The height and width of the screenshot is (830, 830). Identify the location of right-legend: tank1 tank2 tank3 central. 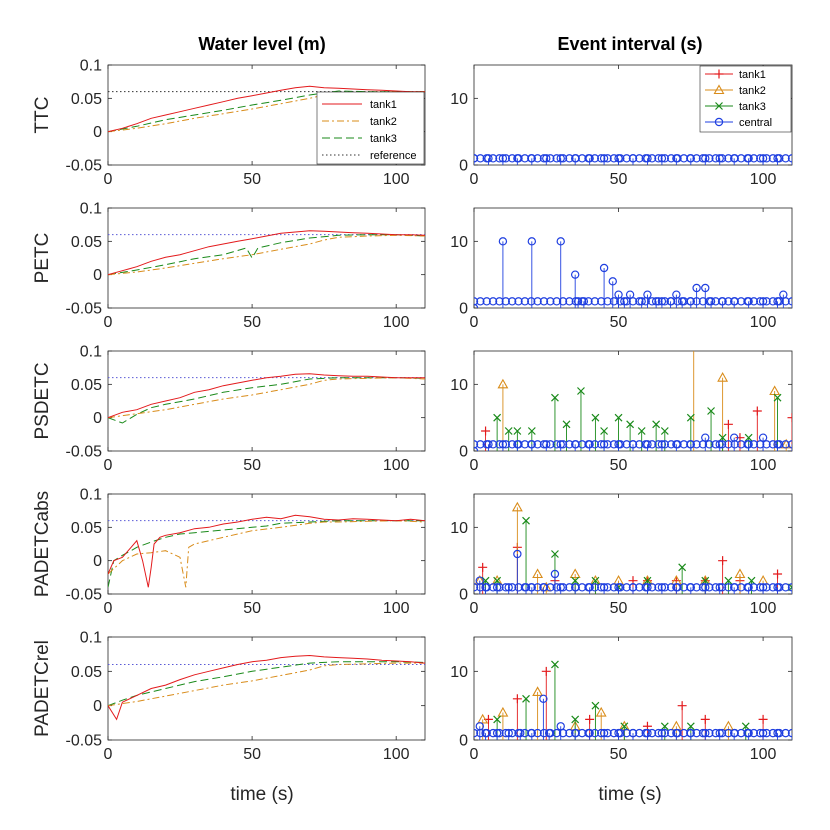
(745, 99).